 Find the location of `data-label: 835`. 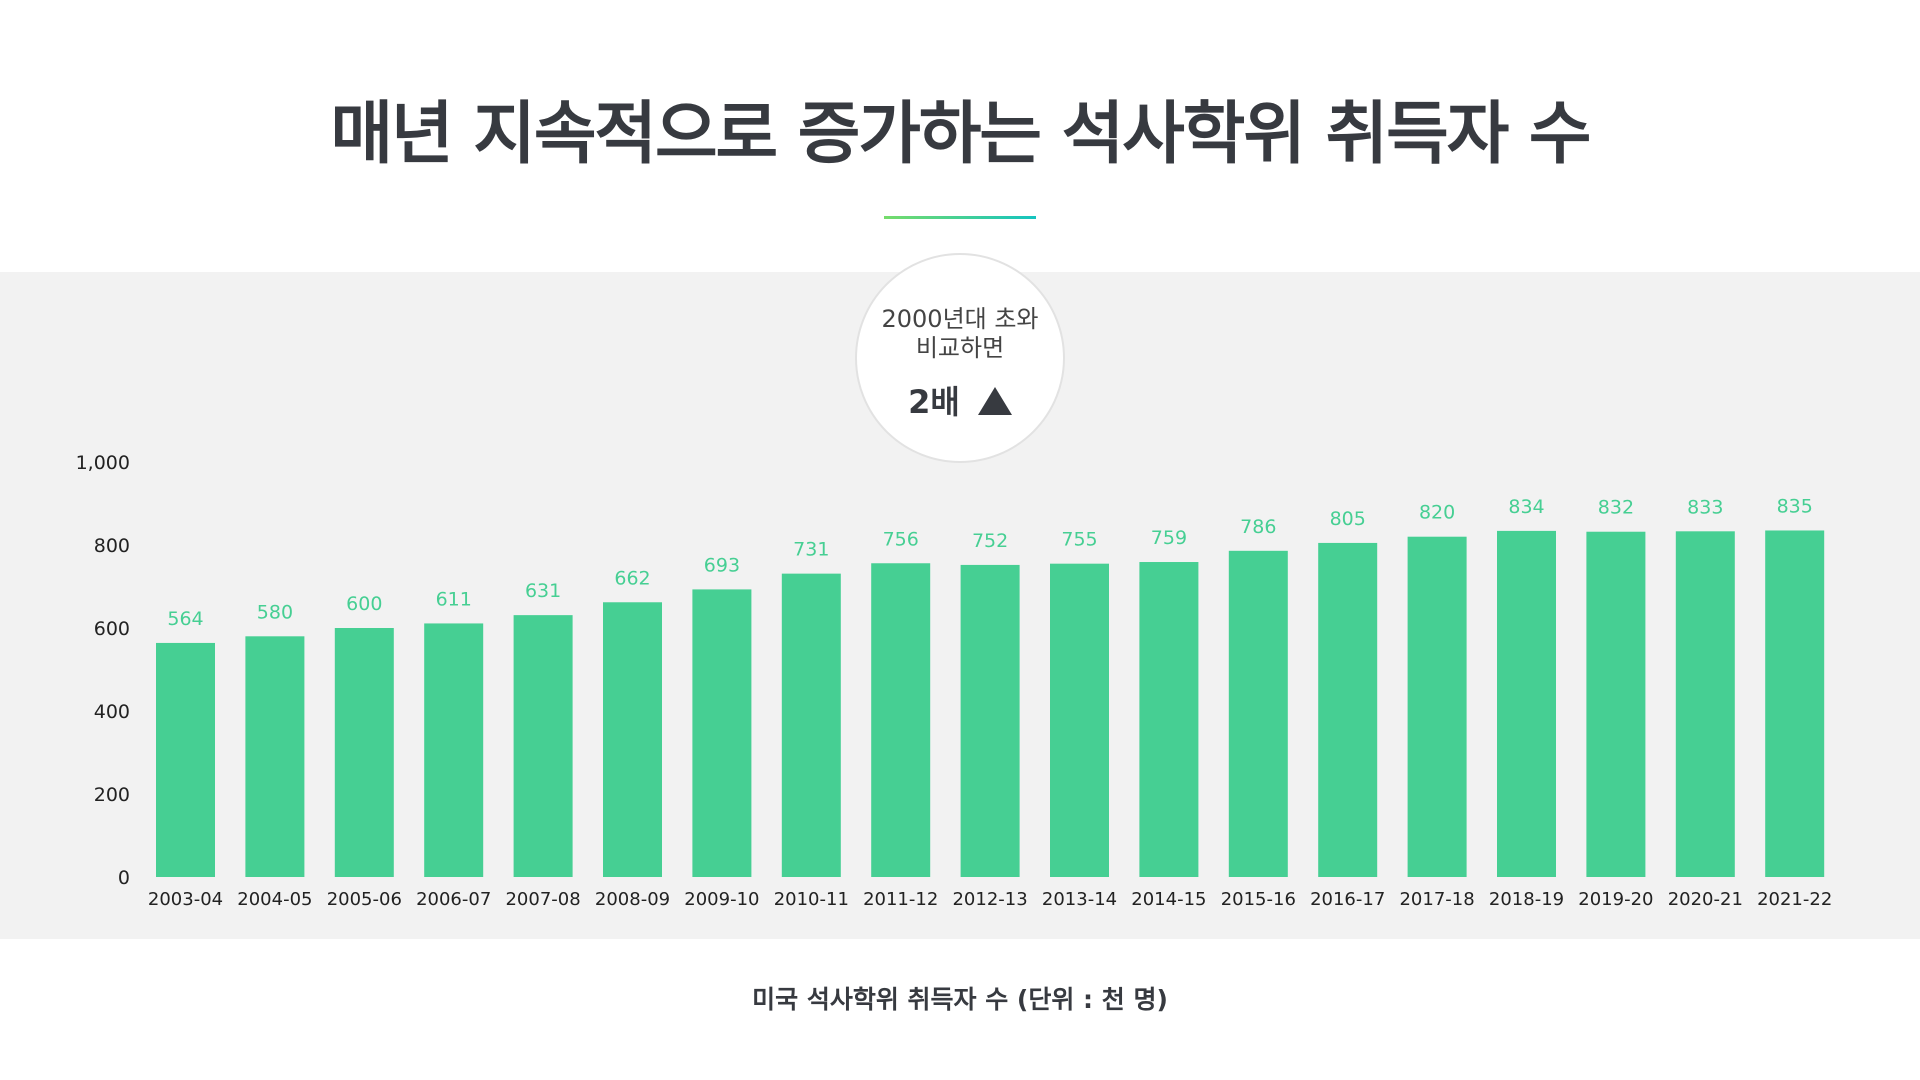

data-label: 835 is located at coordinates (1795, 506).